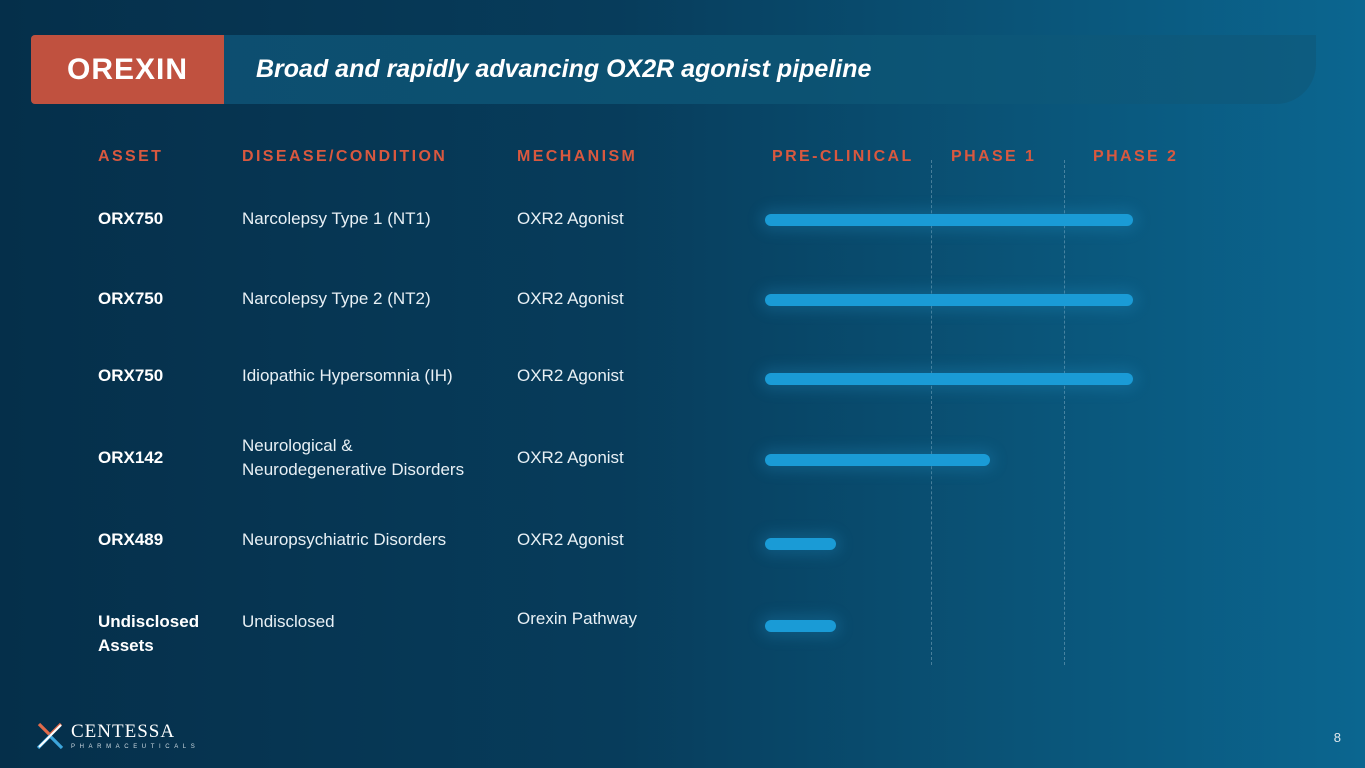  What do you see at coordinates (131, 457) in the screenshot?
I see `asset-name: ORX142` at bounding box center [131, 457].